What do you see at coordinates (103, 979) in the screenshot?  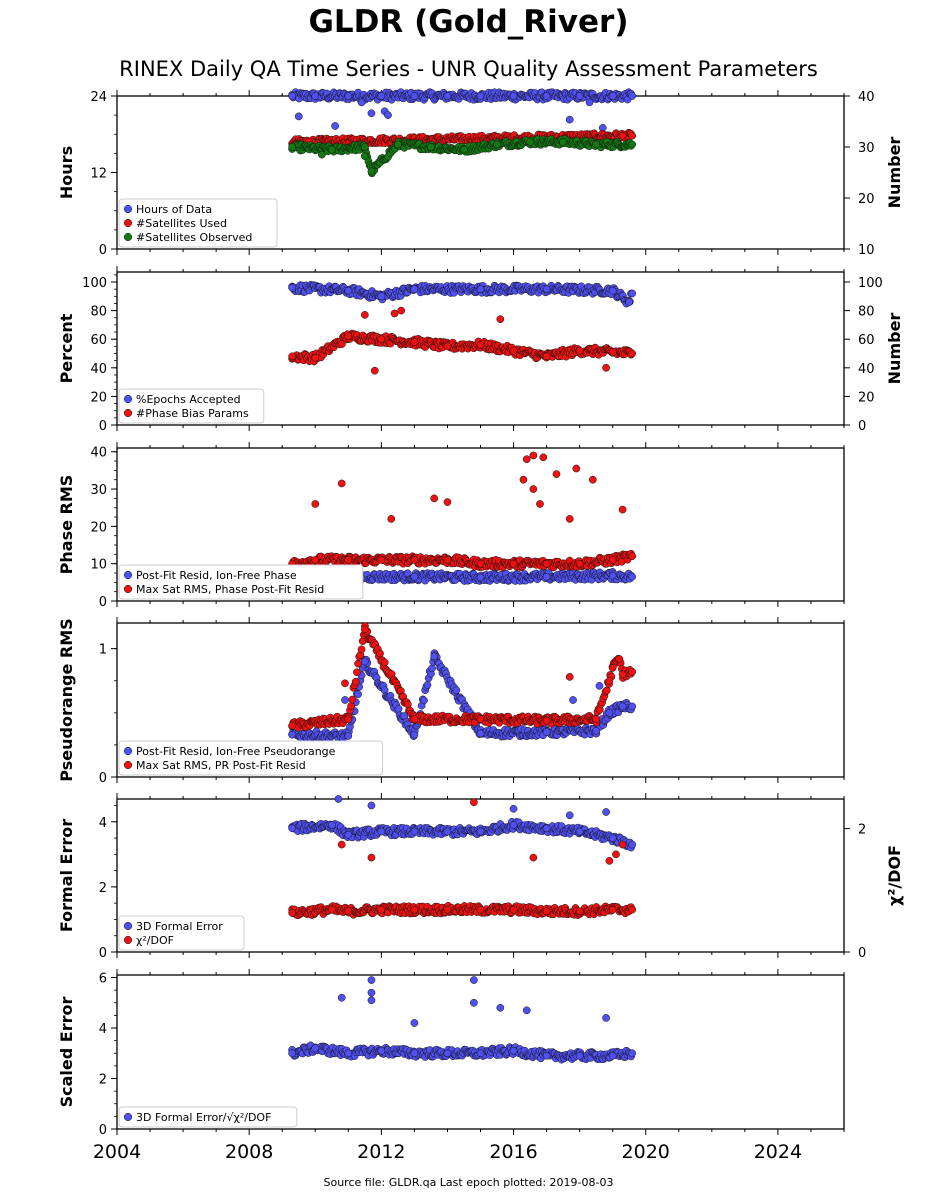 I see `y-tick-label: 6` at bounding box center [103, 979].